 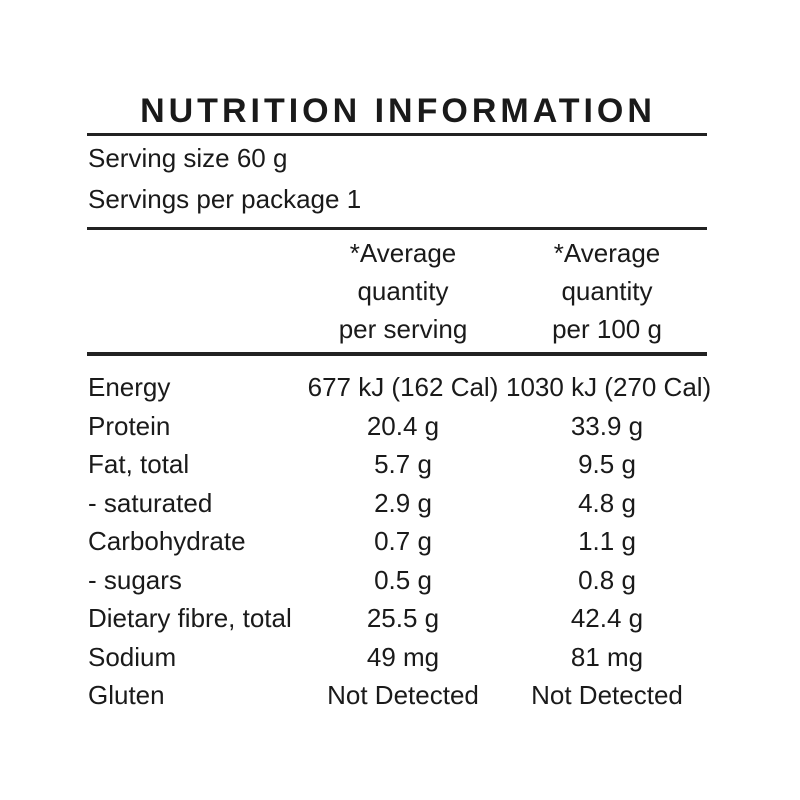 I want to click on nutrient-name: - saturated, so click(x=150, y=502).